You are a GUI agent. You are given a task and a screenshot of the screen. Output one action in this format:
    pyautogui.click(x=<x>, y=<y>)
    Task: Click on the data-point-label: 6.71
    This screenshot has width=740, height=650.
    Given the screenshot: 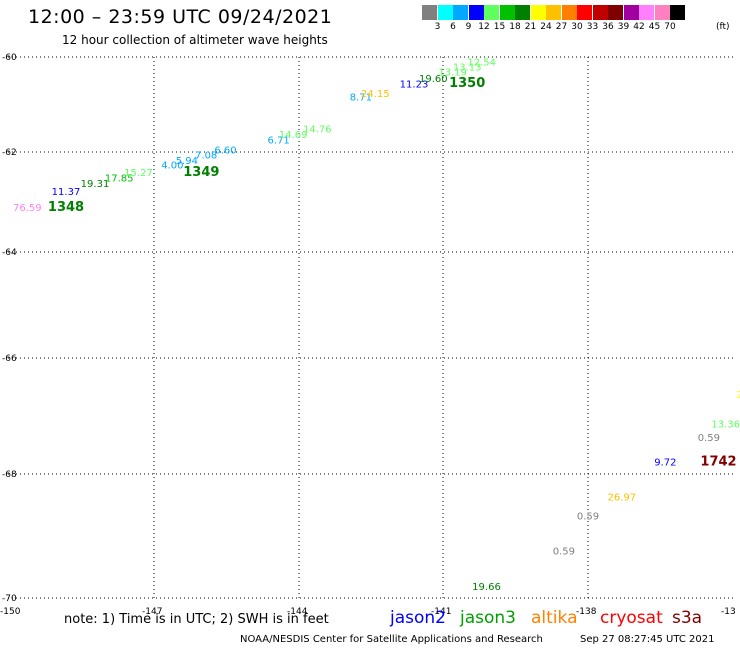 What is the action you would take?
    pyautogui.click(x=279, y=141)
    